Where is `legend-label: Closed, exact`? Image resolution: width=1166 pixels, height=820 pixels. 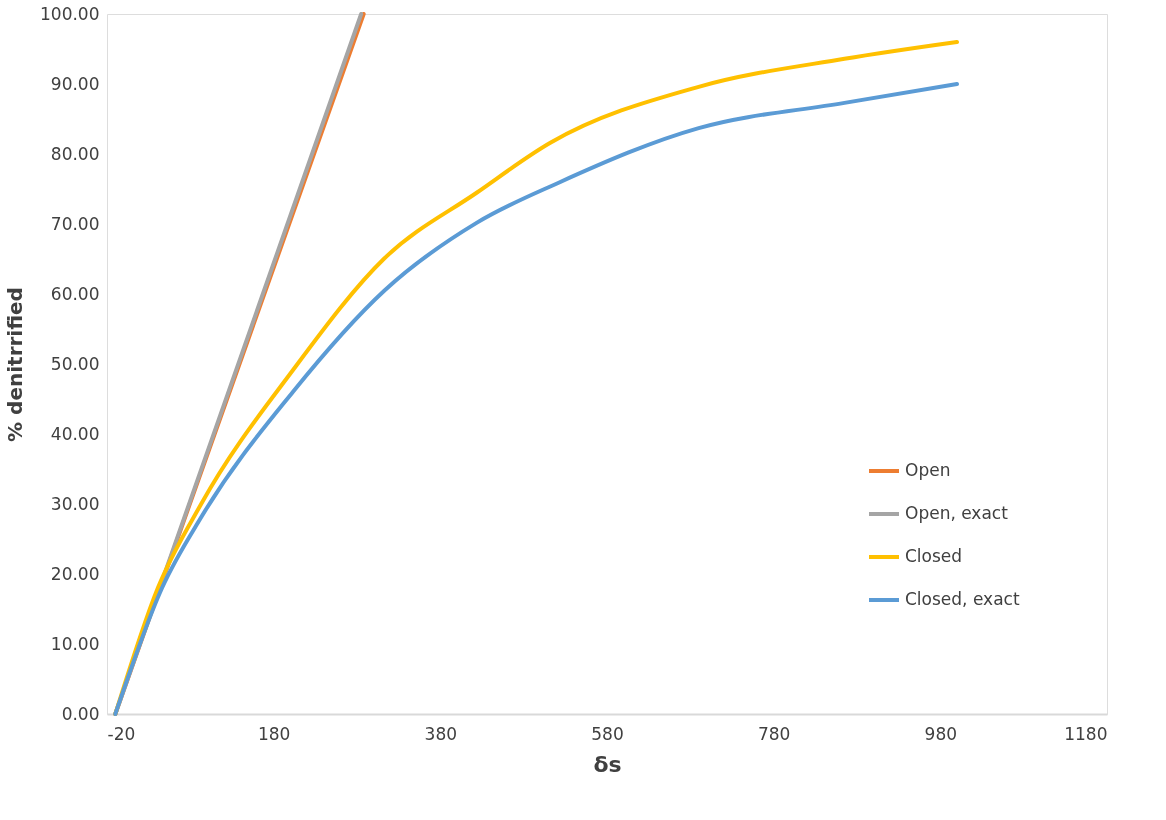
legend-label: Closed, exact is located at coordinates (962, 599).